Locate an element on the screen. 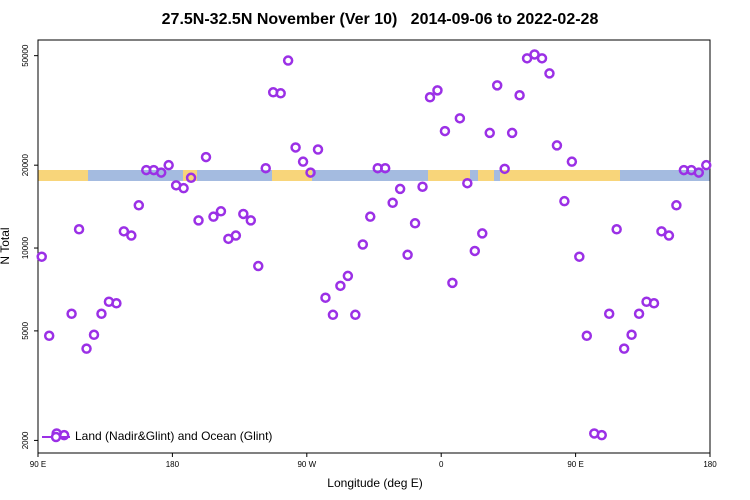 The height and width of the screenshot is (500, 750). y-axis-title: N Total is located at coordinates (6, 245).